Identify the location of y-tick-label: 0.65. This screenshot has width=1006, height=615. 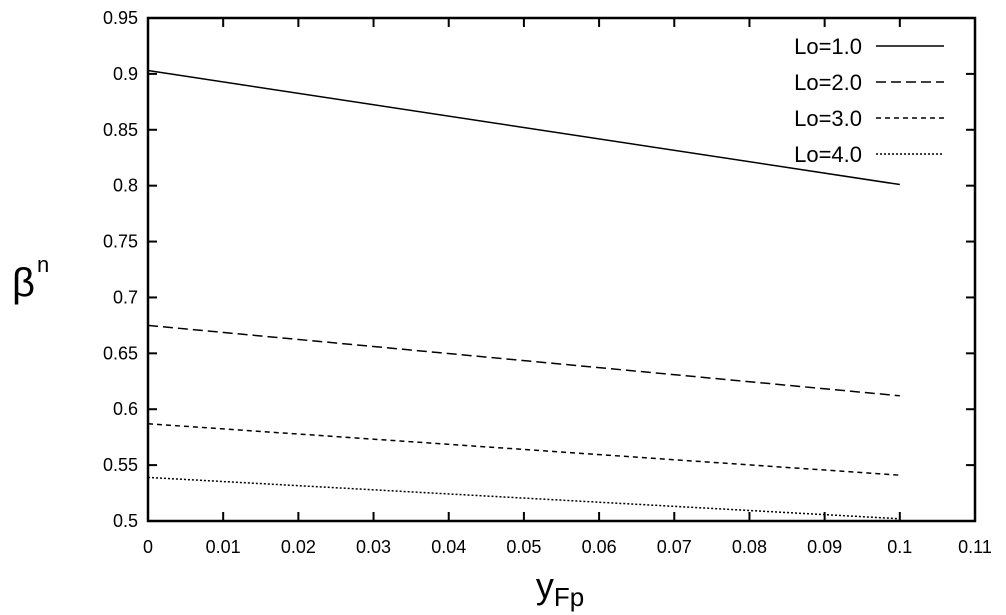
(120, 353).